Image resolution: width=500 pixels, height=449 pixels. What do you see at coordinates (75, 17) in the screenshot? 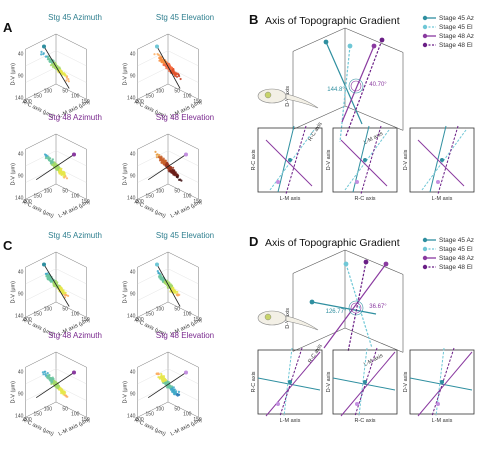
I see `title-a-stg45-az: Stg 45 Azimuth` at bounding box center [75, 17].